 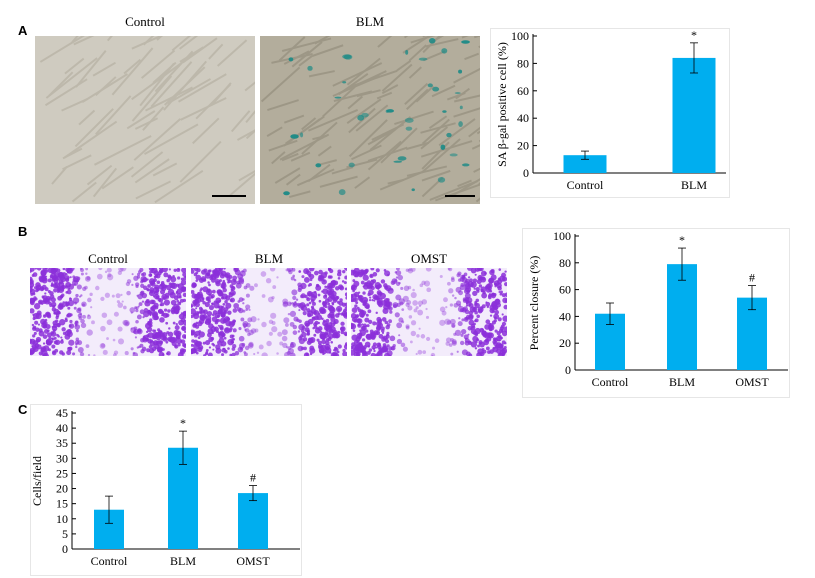 I want to click on y-tick-label: 80, so click(x=523, y=63).